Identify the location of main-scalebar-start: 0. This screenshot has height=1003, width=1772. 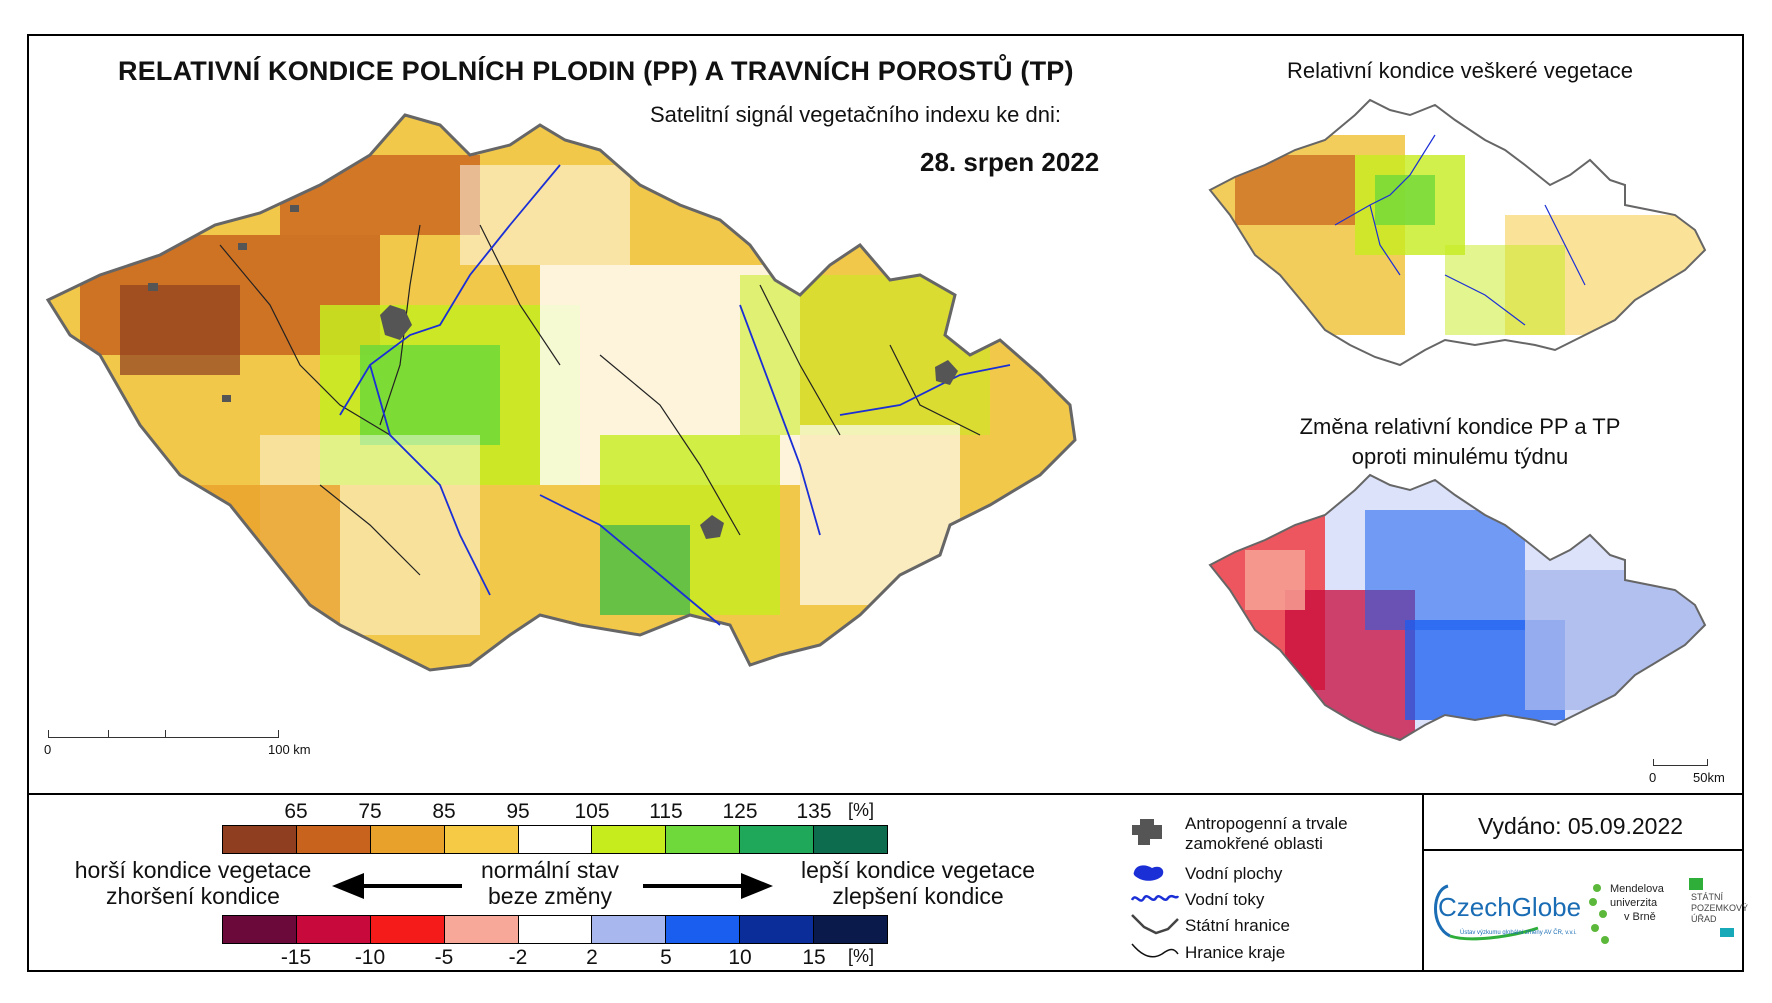
(48, 749).